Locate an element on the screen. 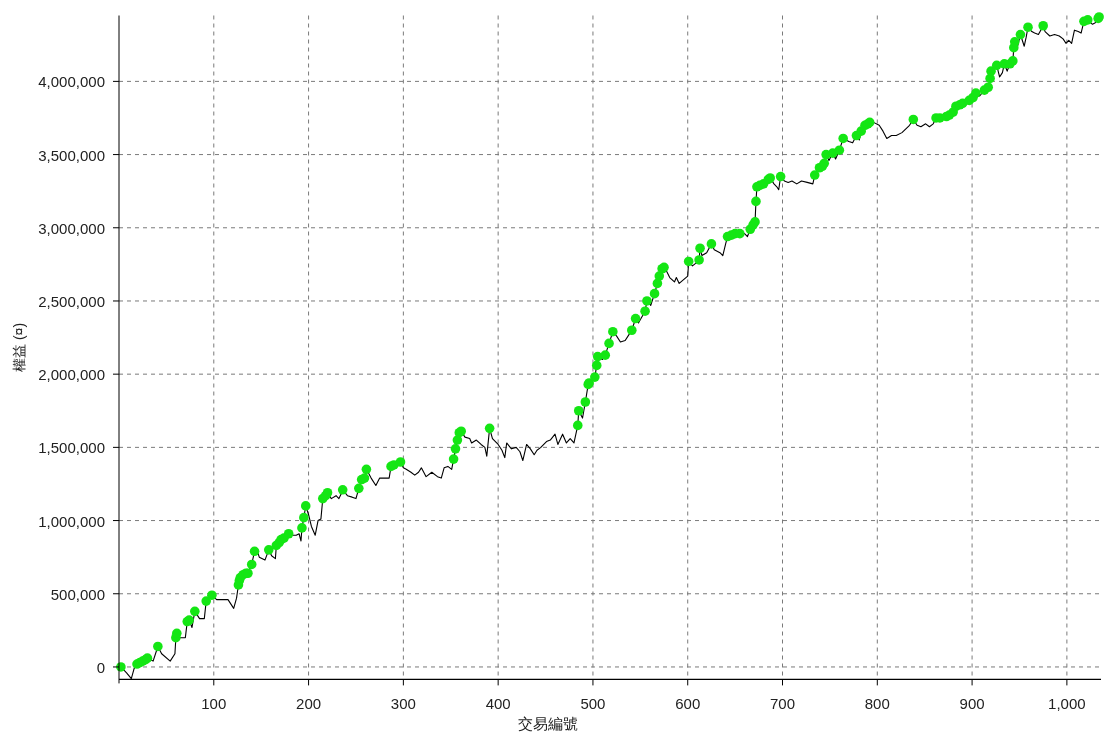  x-tick-label: 500 is located at coordinates (593, 704).